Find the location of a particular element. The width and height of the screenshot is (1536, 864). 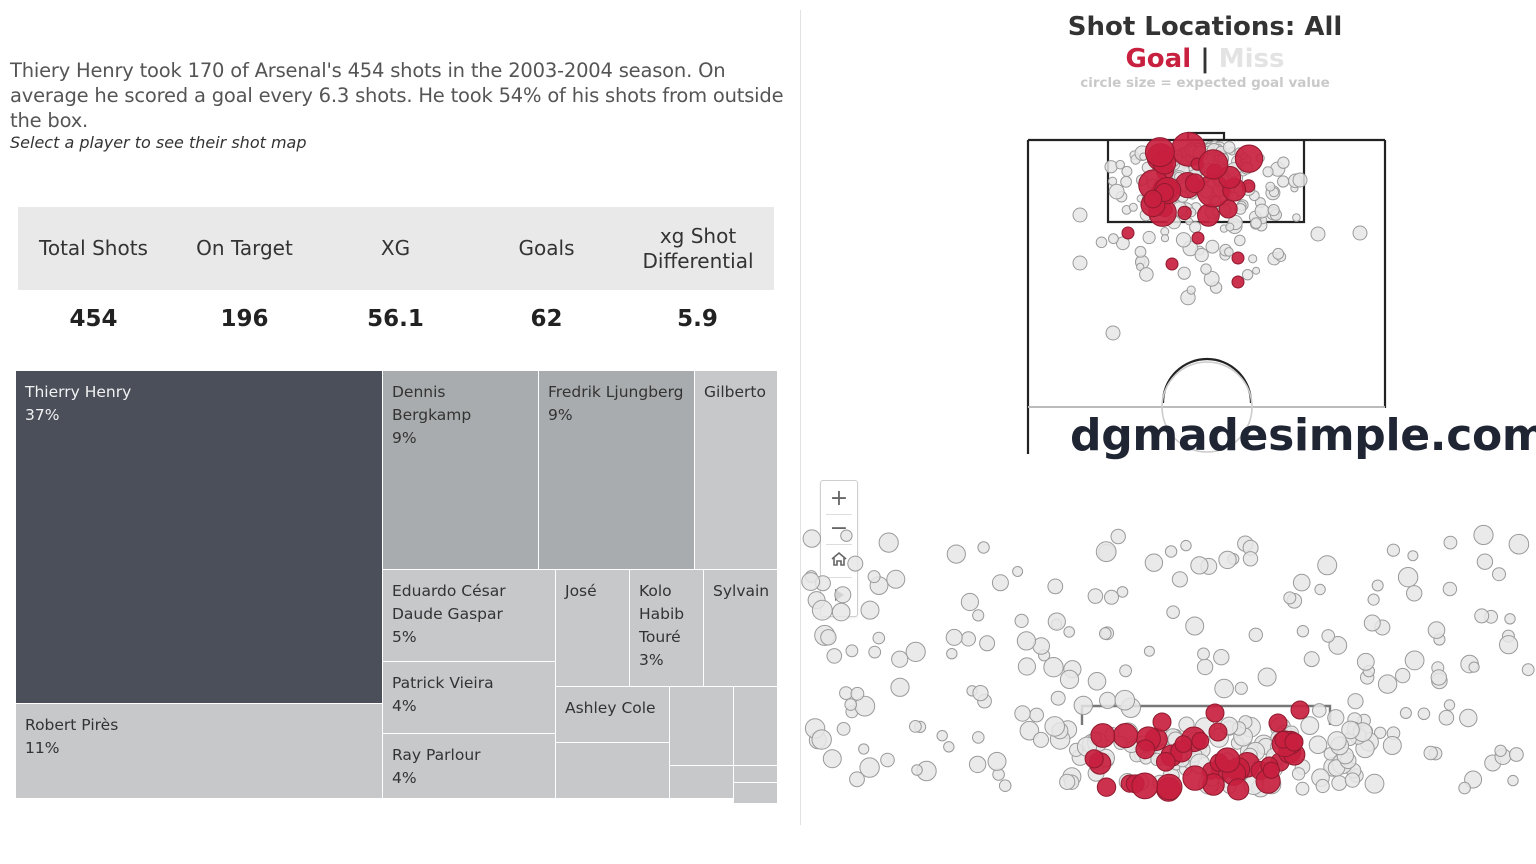

treemap-tile-kolo-toure: Kolo Habib Touré 3% is located at coordinates (666, 628).